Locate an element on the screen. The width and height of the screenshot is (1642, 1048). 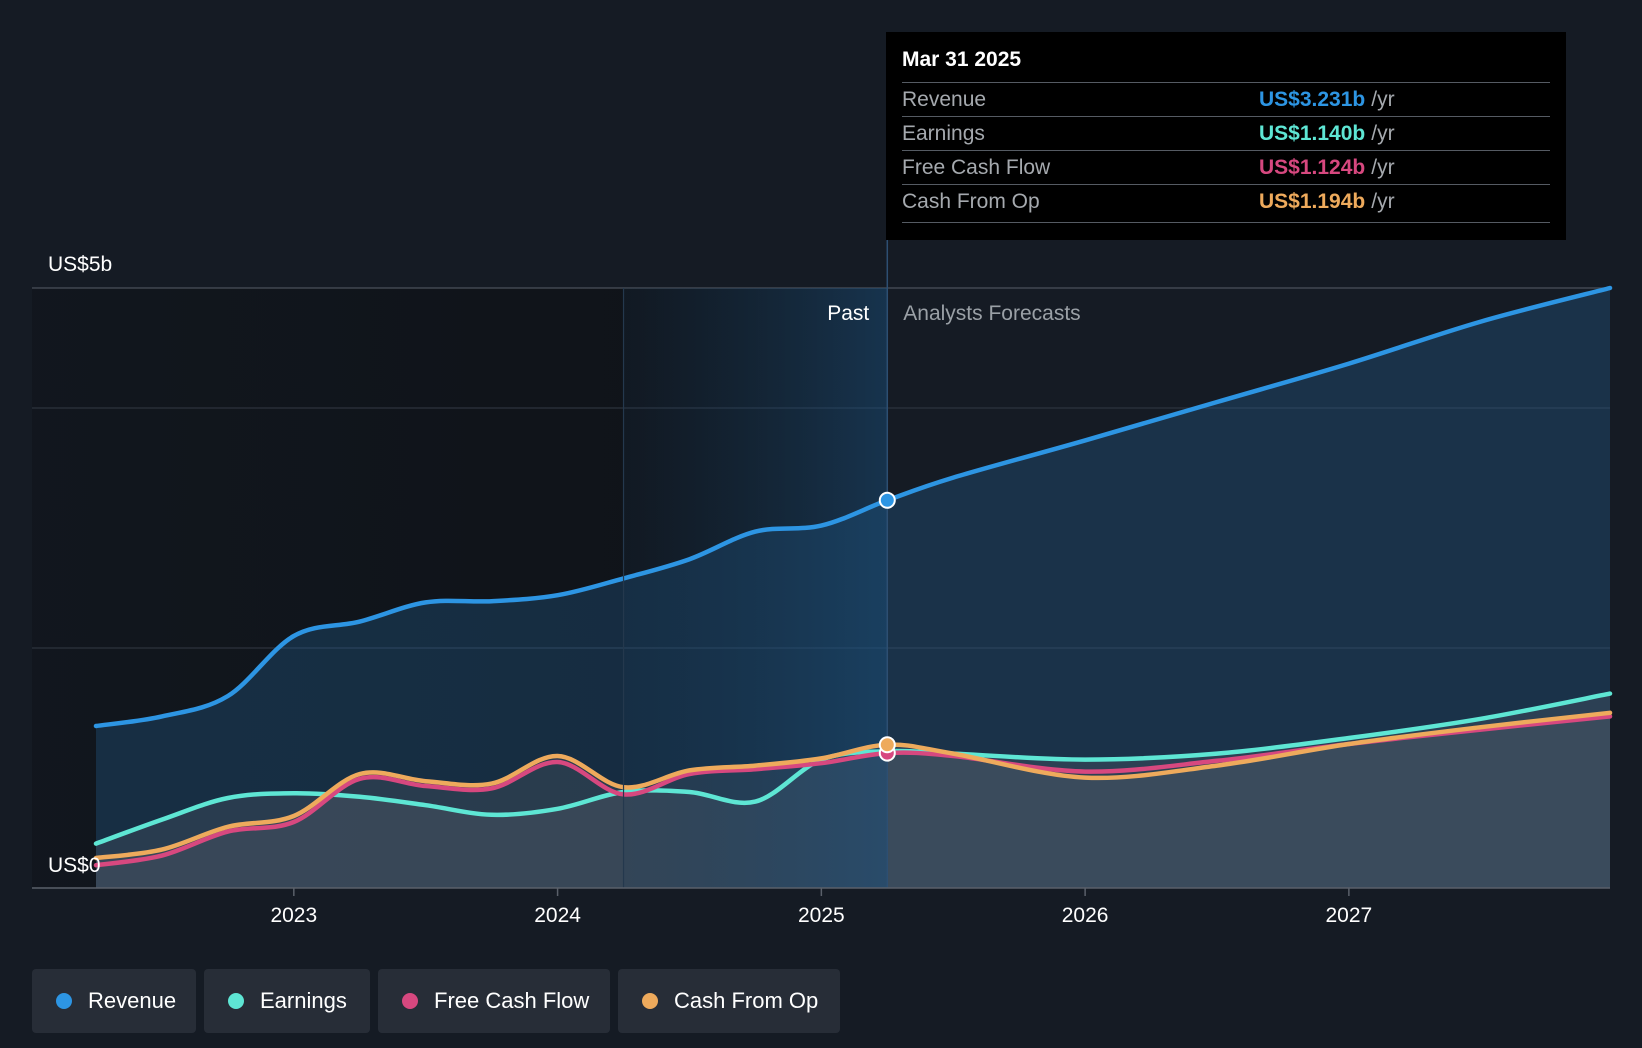
legend-item-earnings: Earnings is located at coordinates (287, 1001).